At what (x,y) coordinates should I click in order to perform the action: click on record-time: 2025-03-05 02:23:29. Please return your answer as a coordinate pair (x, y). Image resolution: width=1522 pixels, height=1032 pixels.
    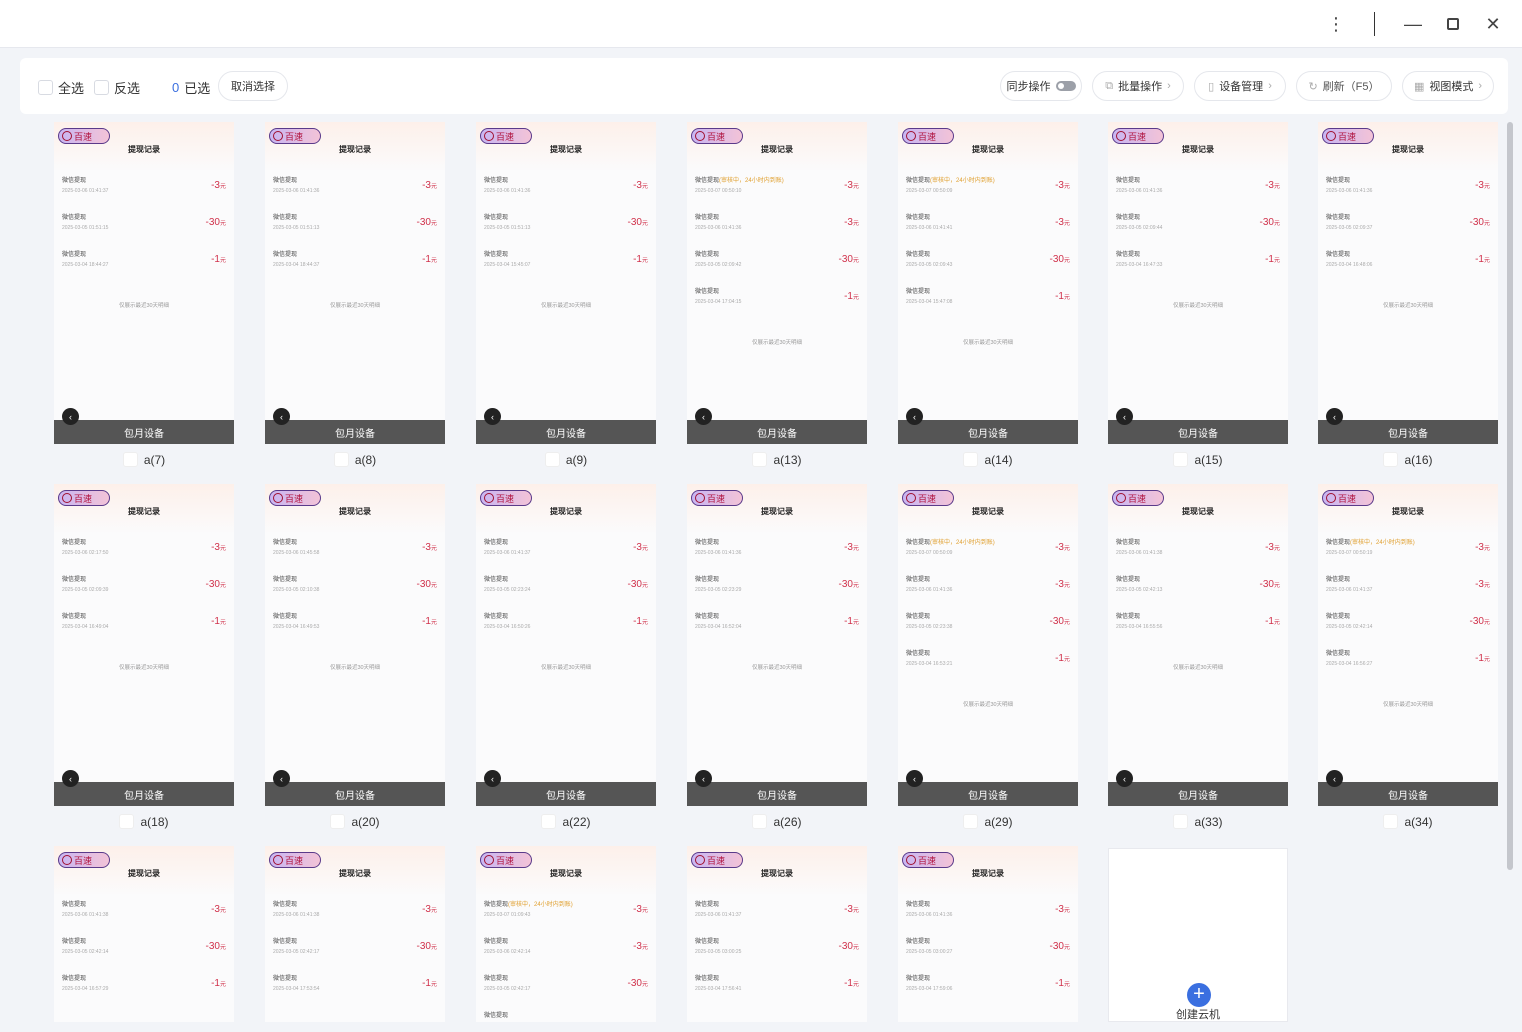
    Looking at the image, I should click on (718, 590).